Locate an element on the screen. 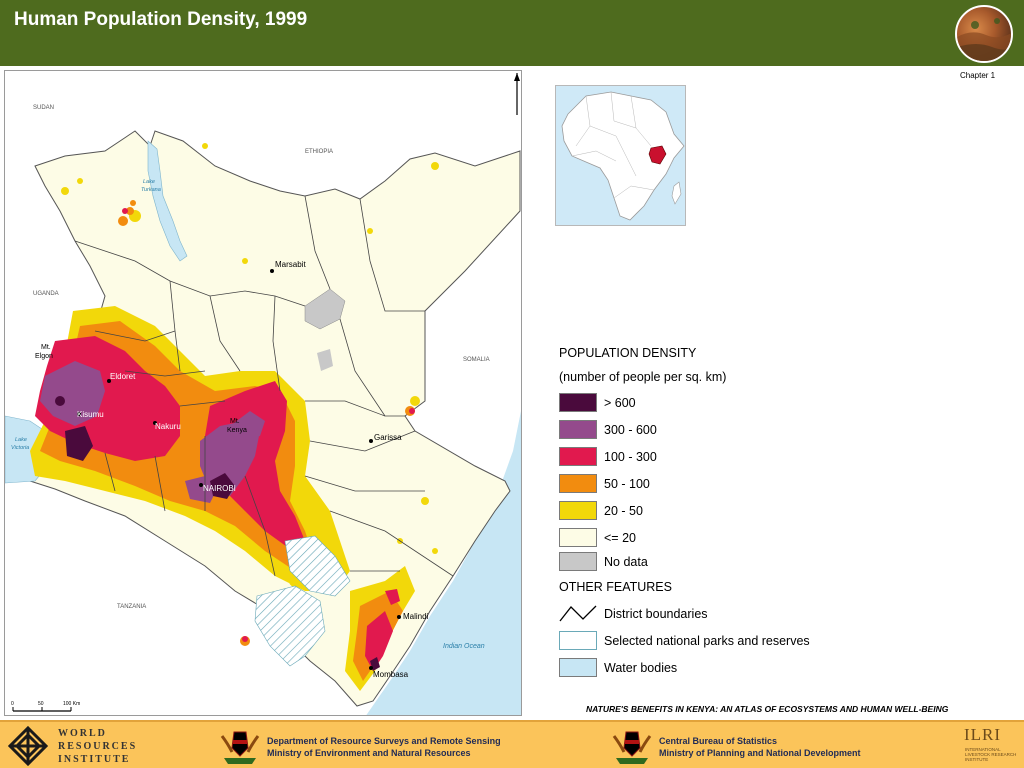  legend-item: District boundaries is located at coordinates (709, 614).